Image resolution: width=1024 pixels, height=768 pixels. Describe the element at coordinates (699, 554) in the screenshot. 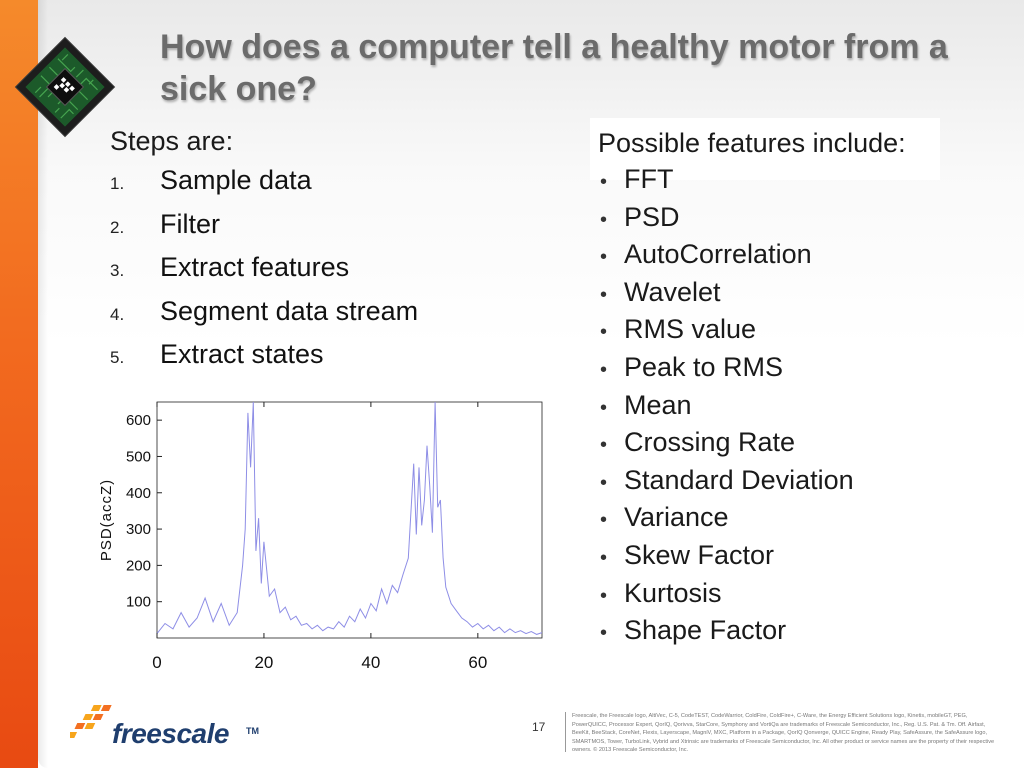

I see `feature-label: Skew Factor` at that location.